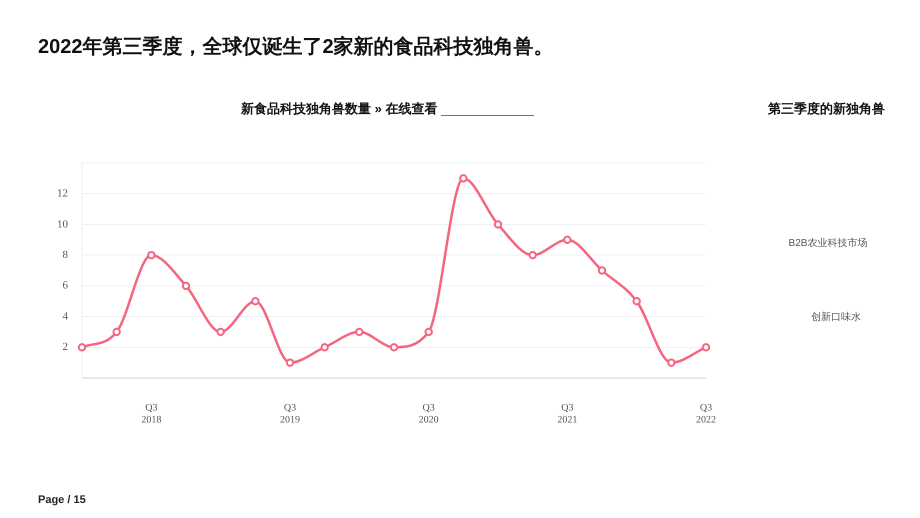  I want to click on x-tick-label: Q3 2022, so click(706, 414).